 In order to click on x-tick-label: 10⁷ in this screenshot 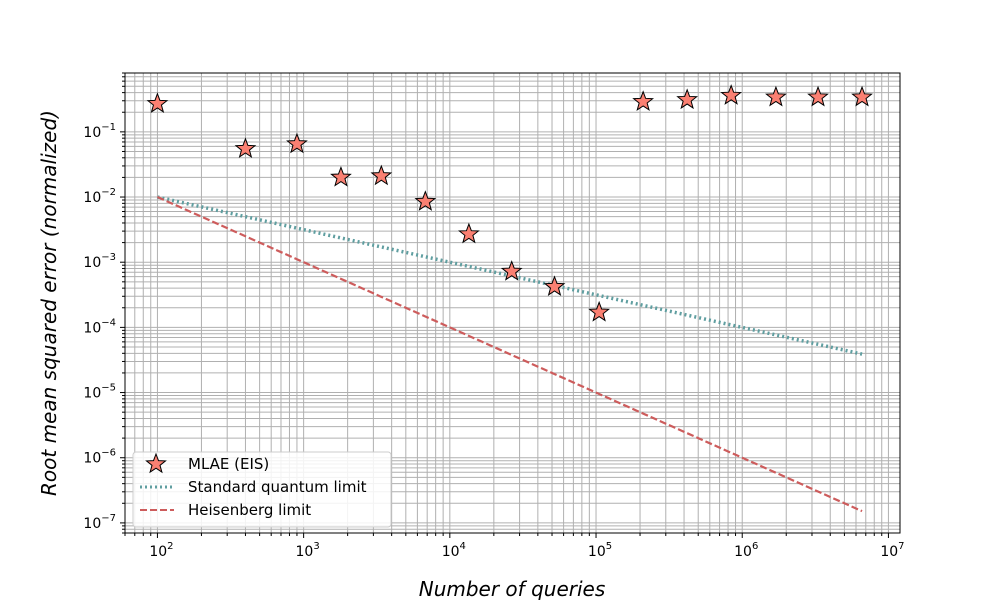, I will do `click(892, 550)`.